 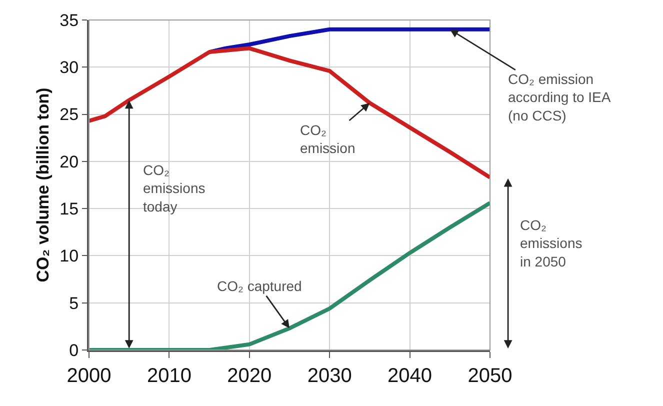 I want to click on y-tick-label: 0, so click(x=74, y=350).